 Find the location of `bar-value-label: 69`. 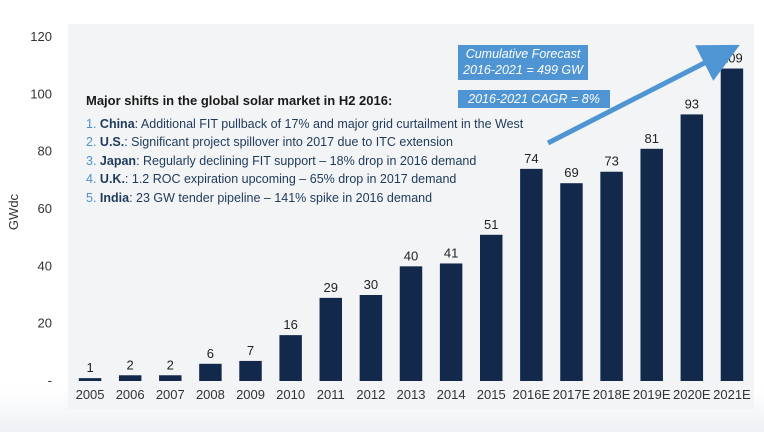

bar-value-label: 69 is located at coordinates (571, 172).